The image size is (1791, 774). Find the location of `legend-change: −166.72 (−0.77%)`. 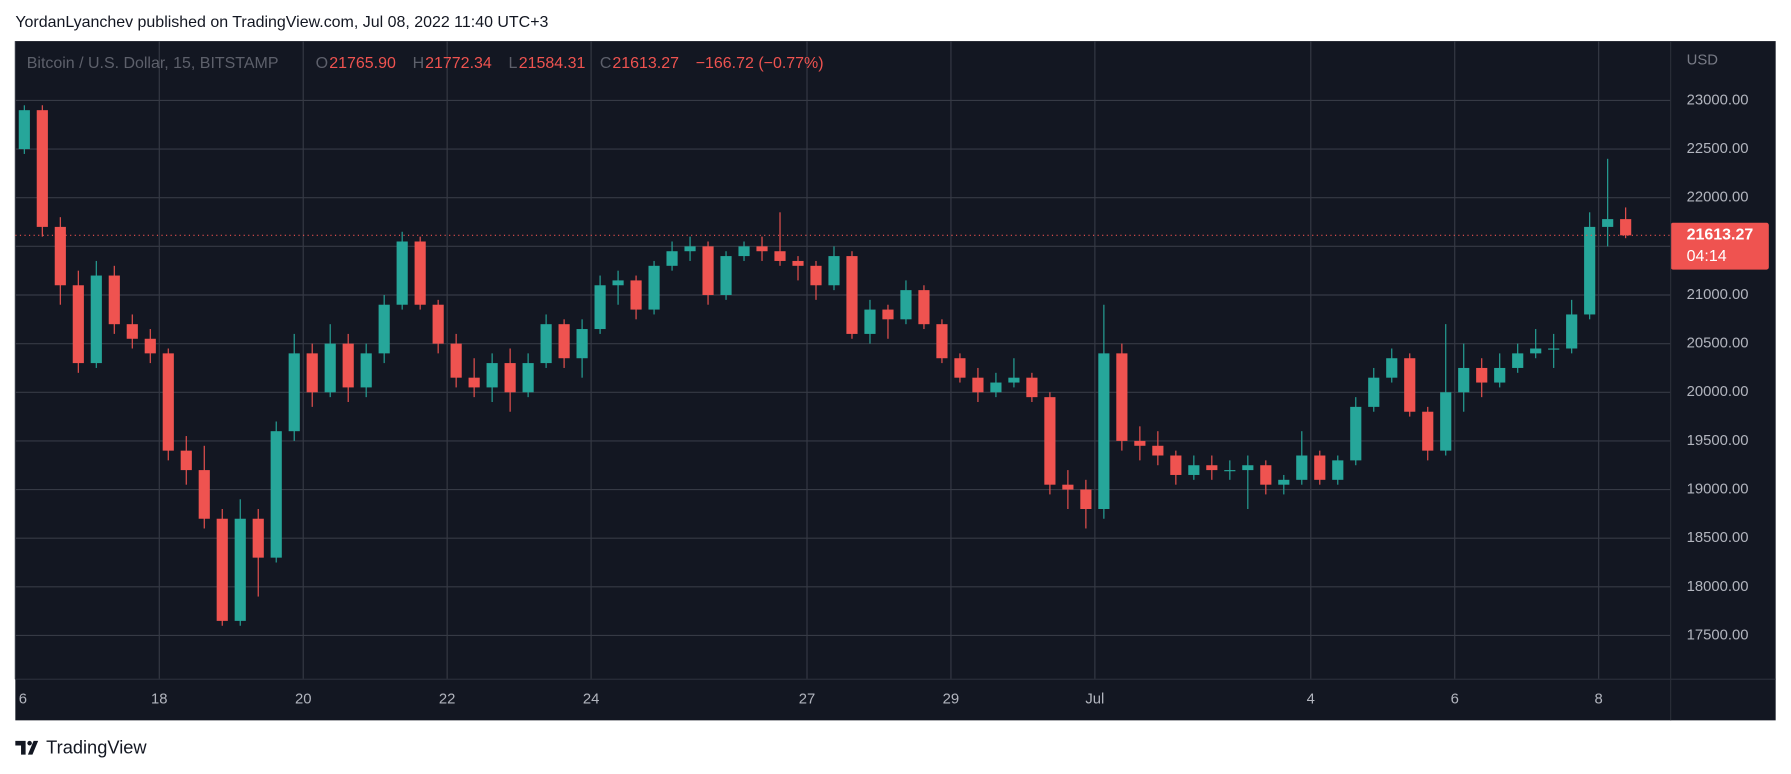

legend-change: −166.72 (−0.77%) is located at coordinates (760, 63).